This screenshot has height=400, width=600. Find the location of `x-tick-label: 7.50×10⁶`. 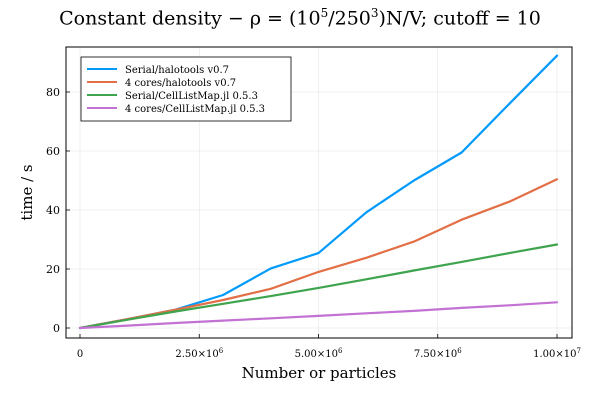

x-tick-label: 7.50×10⁶ is located at coordinates (438, 353).